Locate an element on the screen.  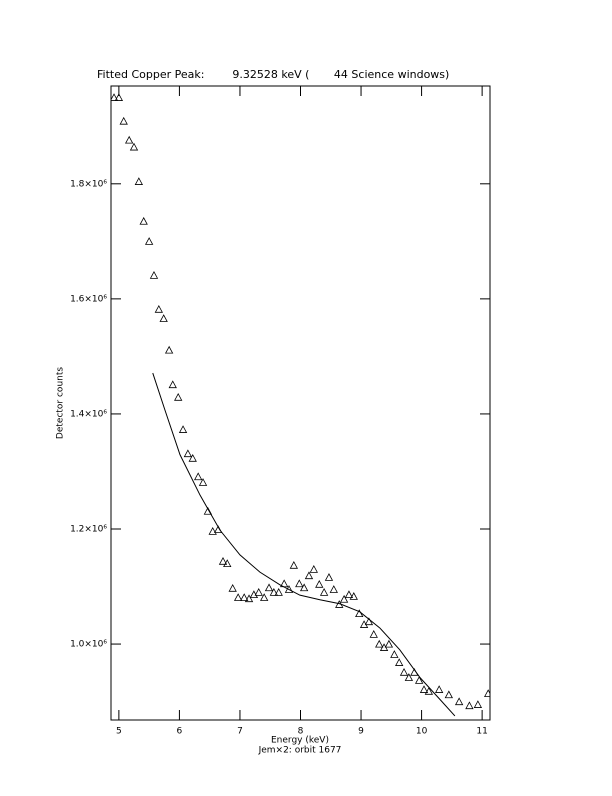
y-tick-label: 1.0×10⁶ is located at coordinates (88, 645).